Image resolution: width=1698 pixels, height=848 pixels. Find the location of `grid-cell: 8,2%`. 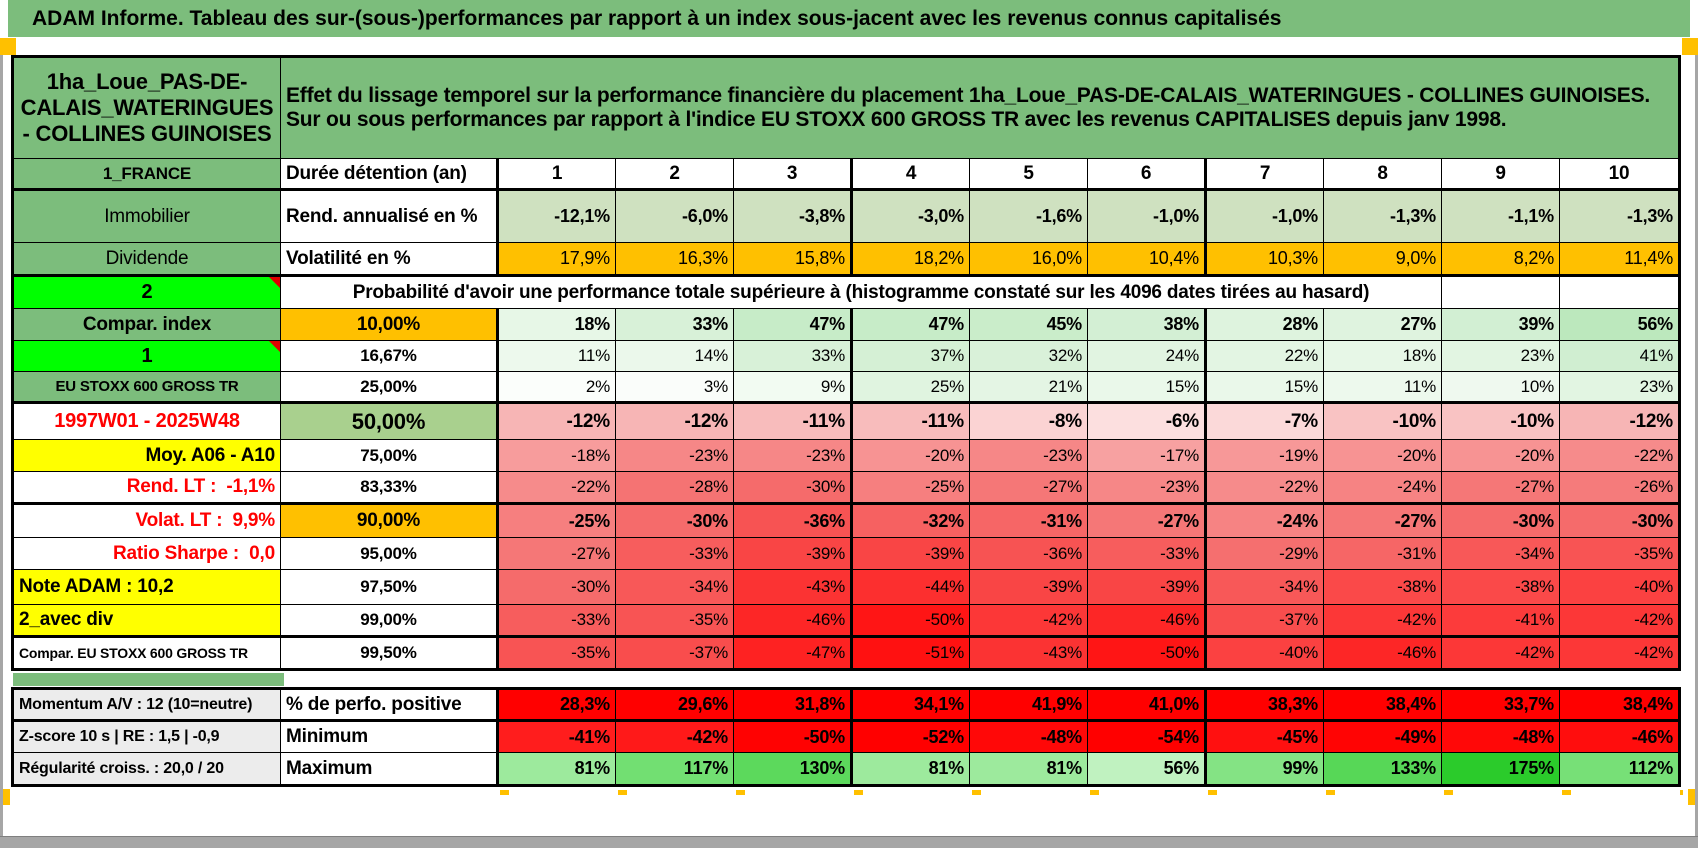

grid-cell: 8,2% is located at coordinates (1500, 259).